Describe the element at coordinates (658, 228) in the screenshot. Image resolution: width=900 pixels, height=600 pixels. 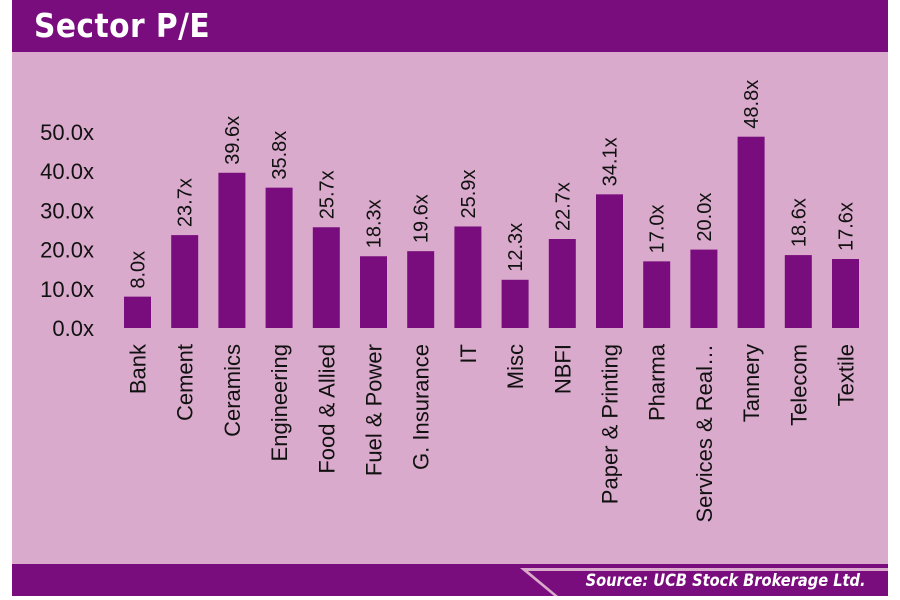
I see `data-label: 17.0x` at that location.